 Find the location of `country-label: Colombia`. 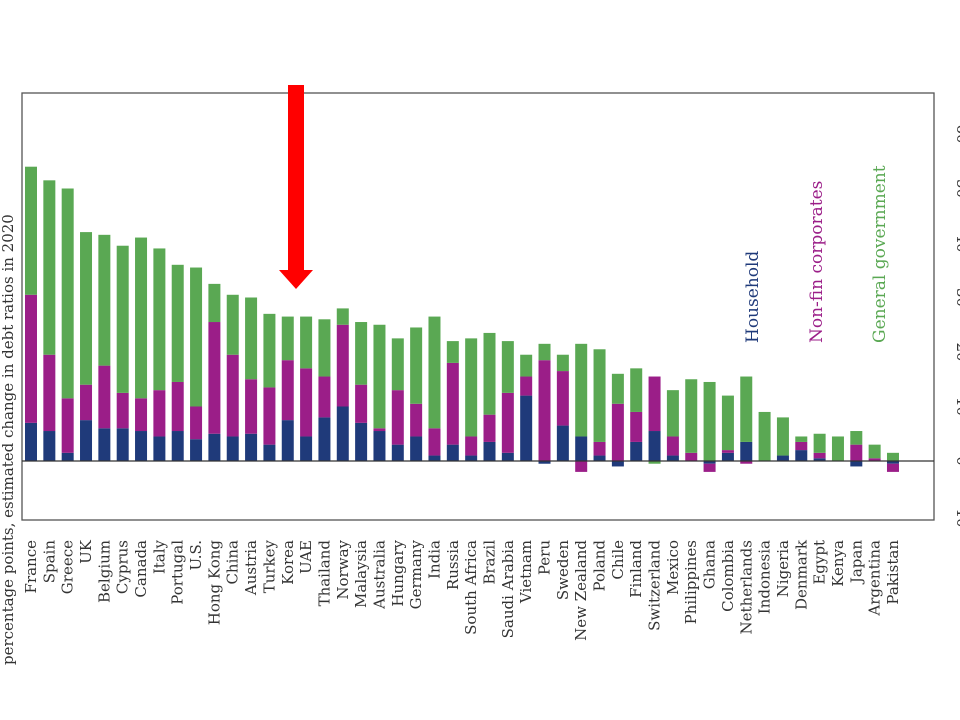

country-label: Colombia is located at coordinates (728, 576).